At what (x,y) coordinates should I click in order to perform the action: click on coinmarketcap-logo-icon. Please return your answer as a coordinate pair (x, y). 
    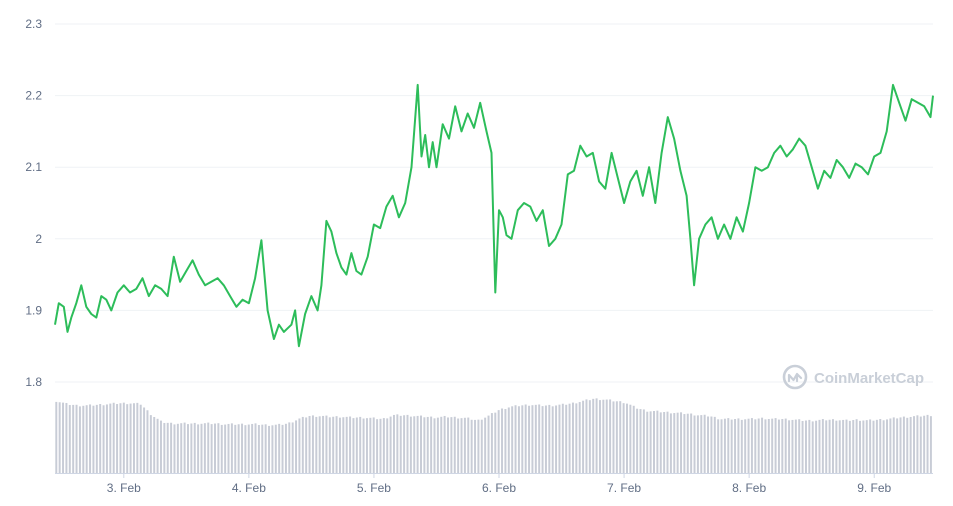
    Looking at the image, I should click on (795, 377).